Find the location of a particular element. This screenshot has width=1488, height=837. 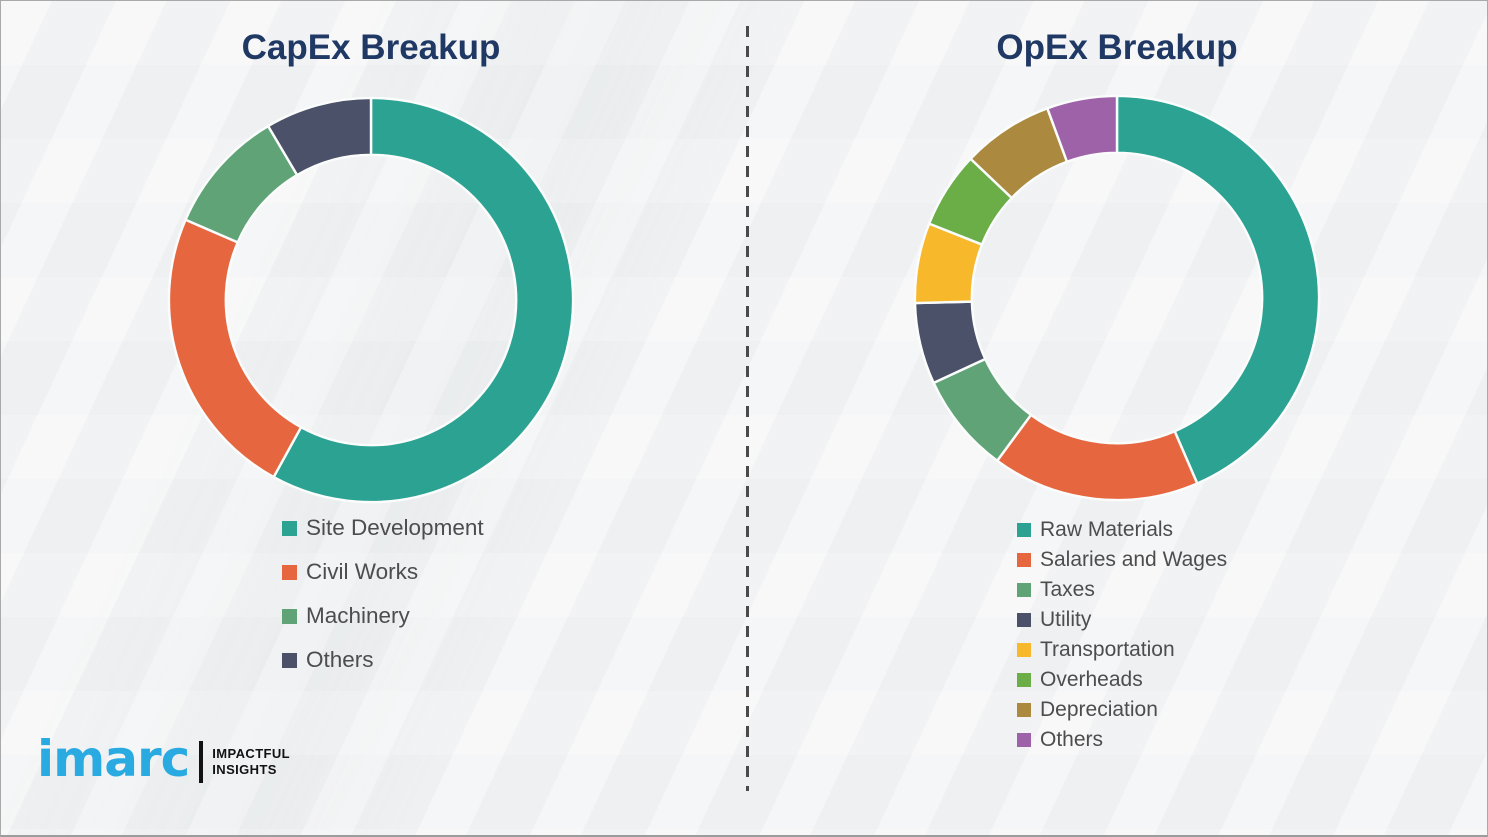

imarc-logo: imarc IMPACTFUL INSIGHTS is located at coordinates (163, 759).